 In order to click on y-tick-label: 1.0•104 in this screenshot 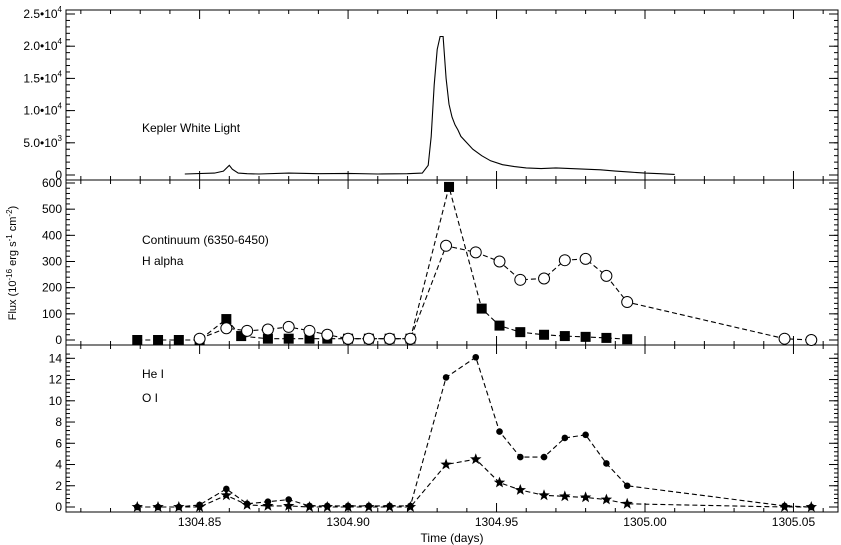, I will do `click(42, 110)`.